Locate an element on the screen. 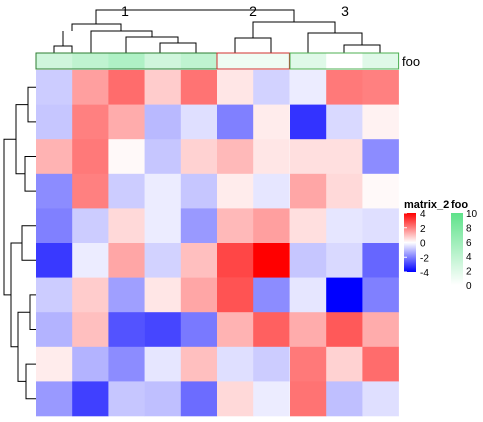 The image size is (483, 422). annotation-legend-title: foo is located at coordinates (459, 205).